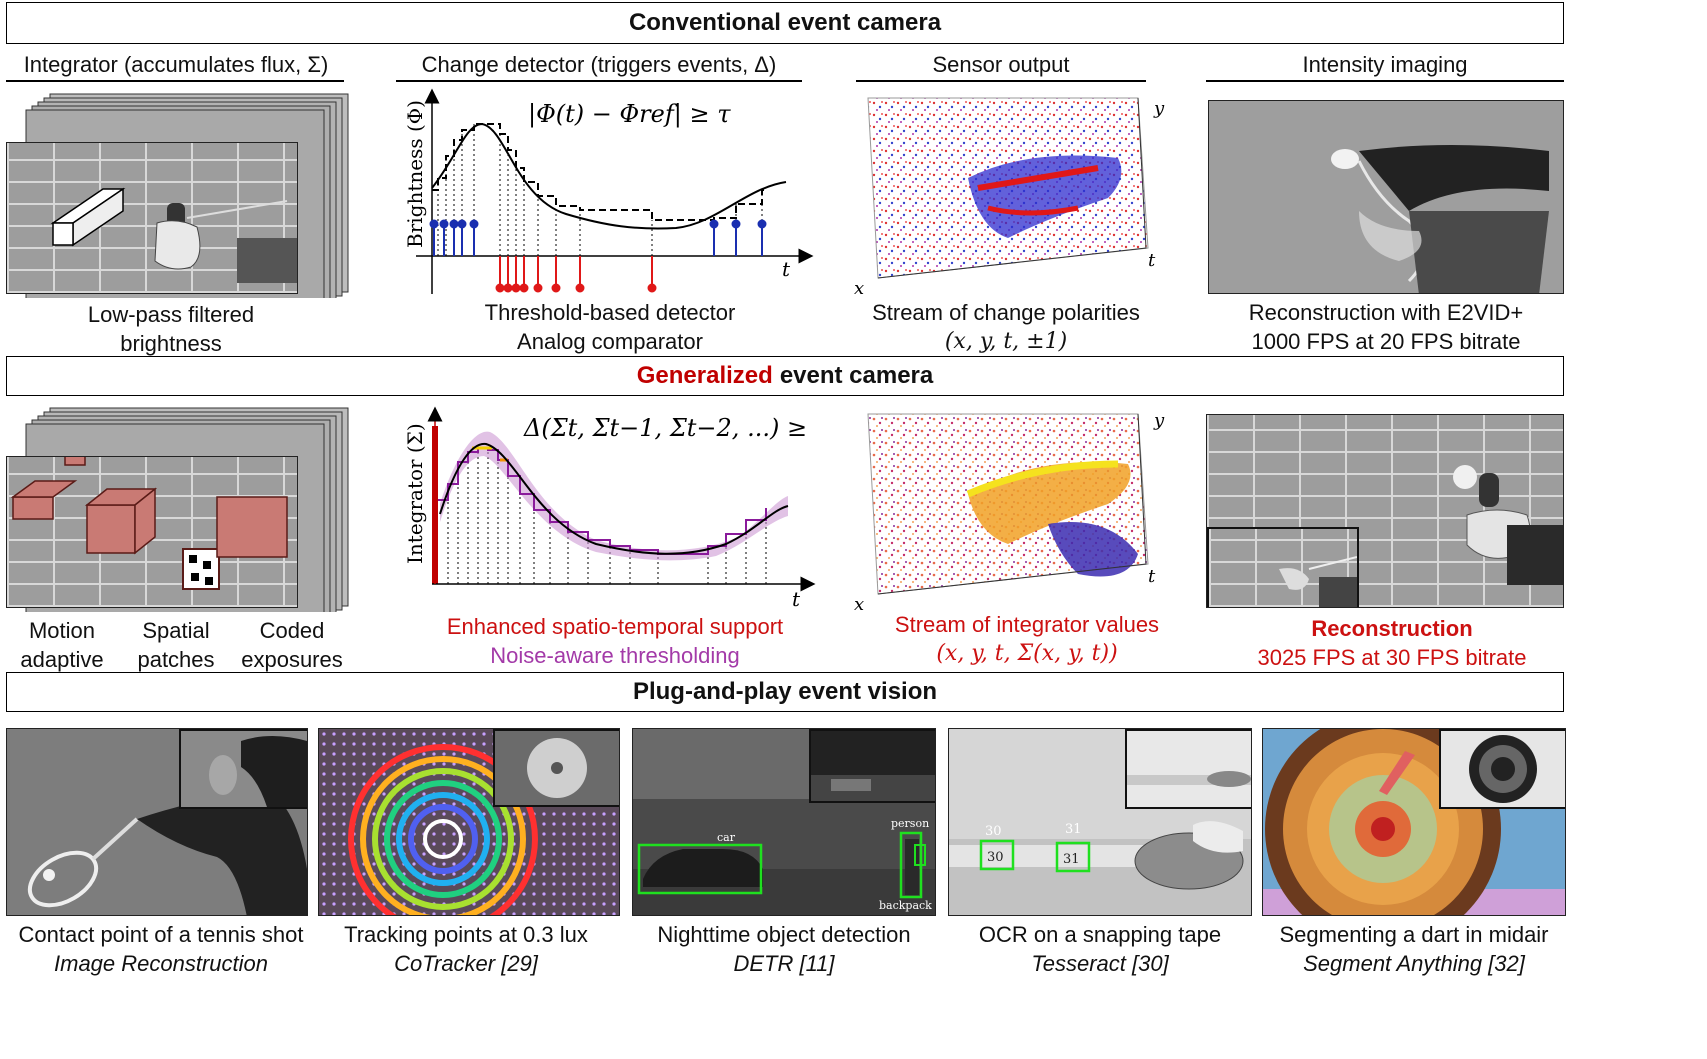 This screenshot has height=1059, width=1707. Describe the element at coordinates (905, 905) in the screenshot. I see `backpack-label: backpack` at that location.